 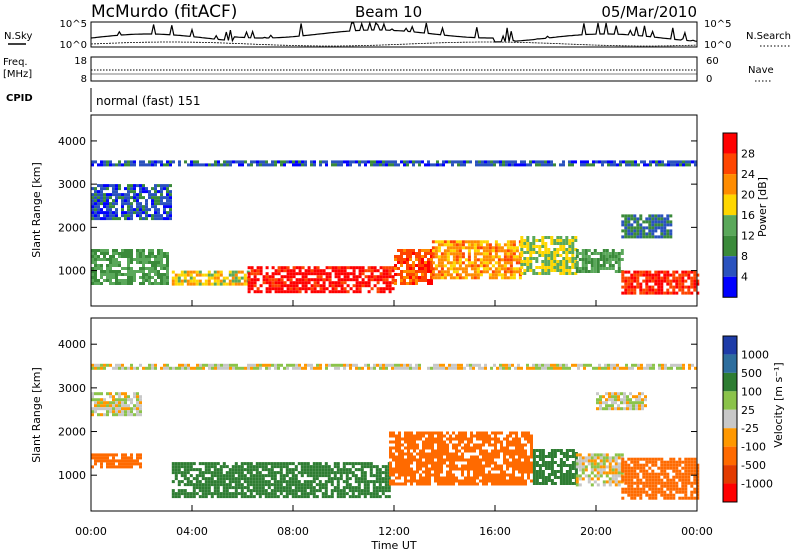 I want to click on cpid-value: normal (fast) 151, so click(x=148, y=101).